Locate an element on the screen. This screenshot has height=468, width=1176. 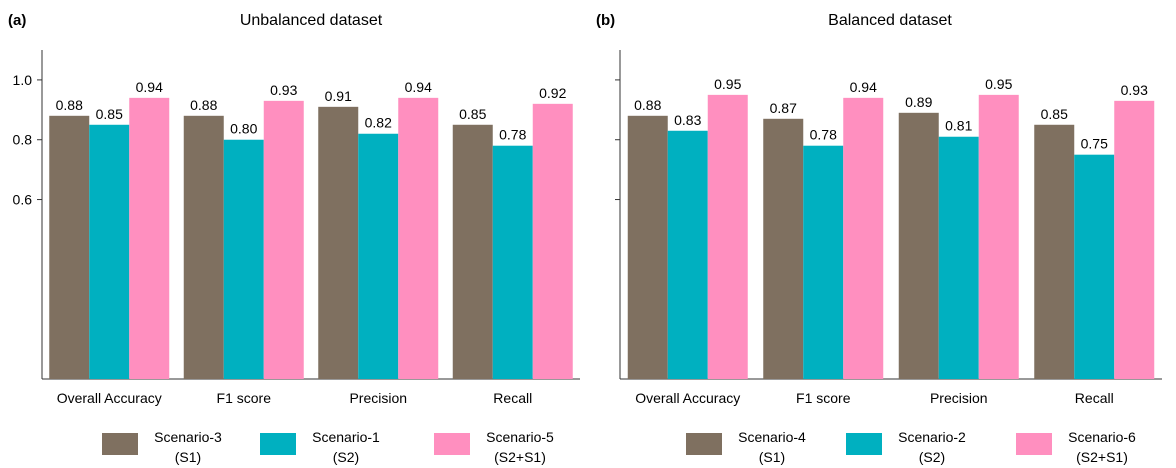
panel-label: (b) is located at coordinates (605, 20).